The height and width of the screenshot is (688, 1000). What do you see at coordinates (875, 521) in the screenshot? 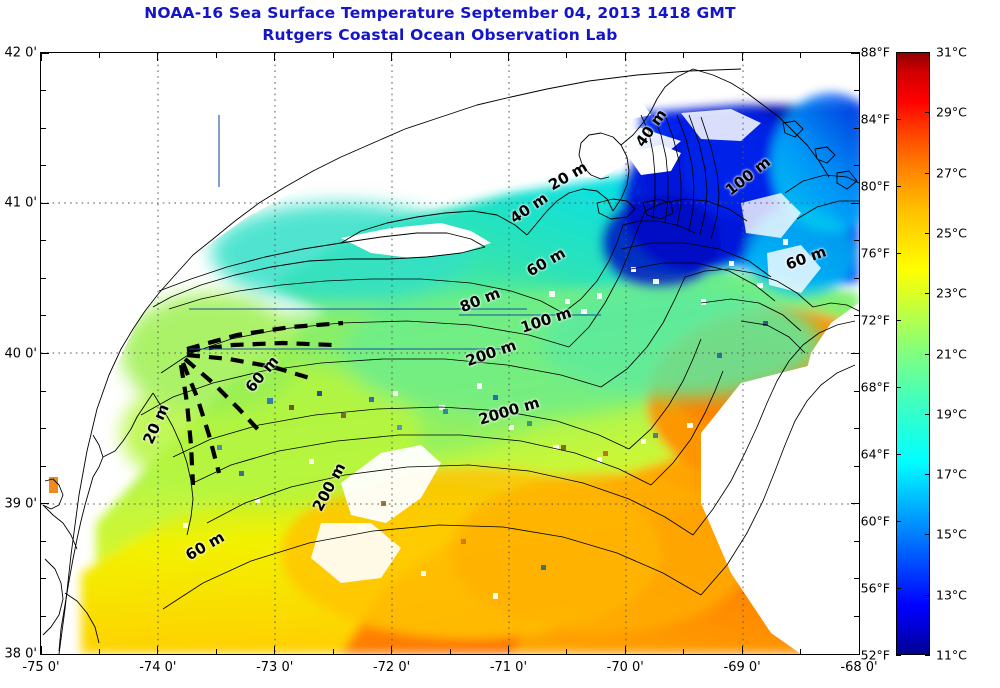
I see `colorbar-label-fahrenheit: 60°F` at bounding box center [875, 521].